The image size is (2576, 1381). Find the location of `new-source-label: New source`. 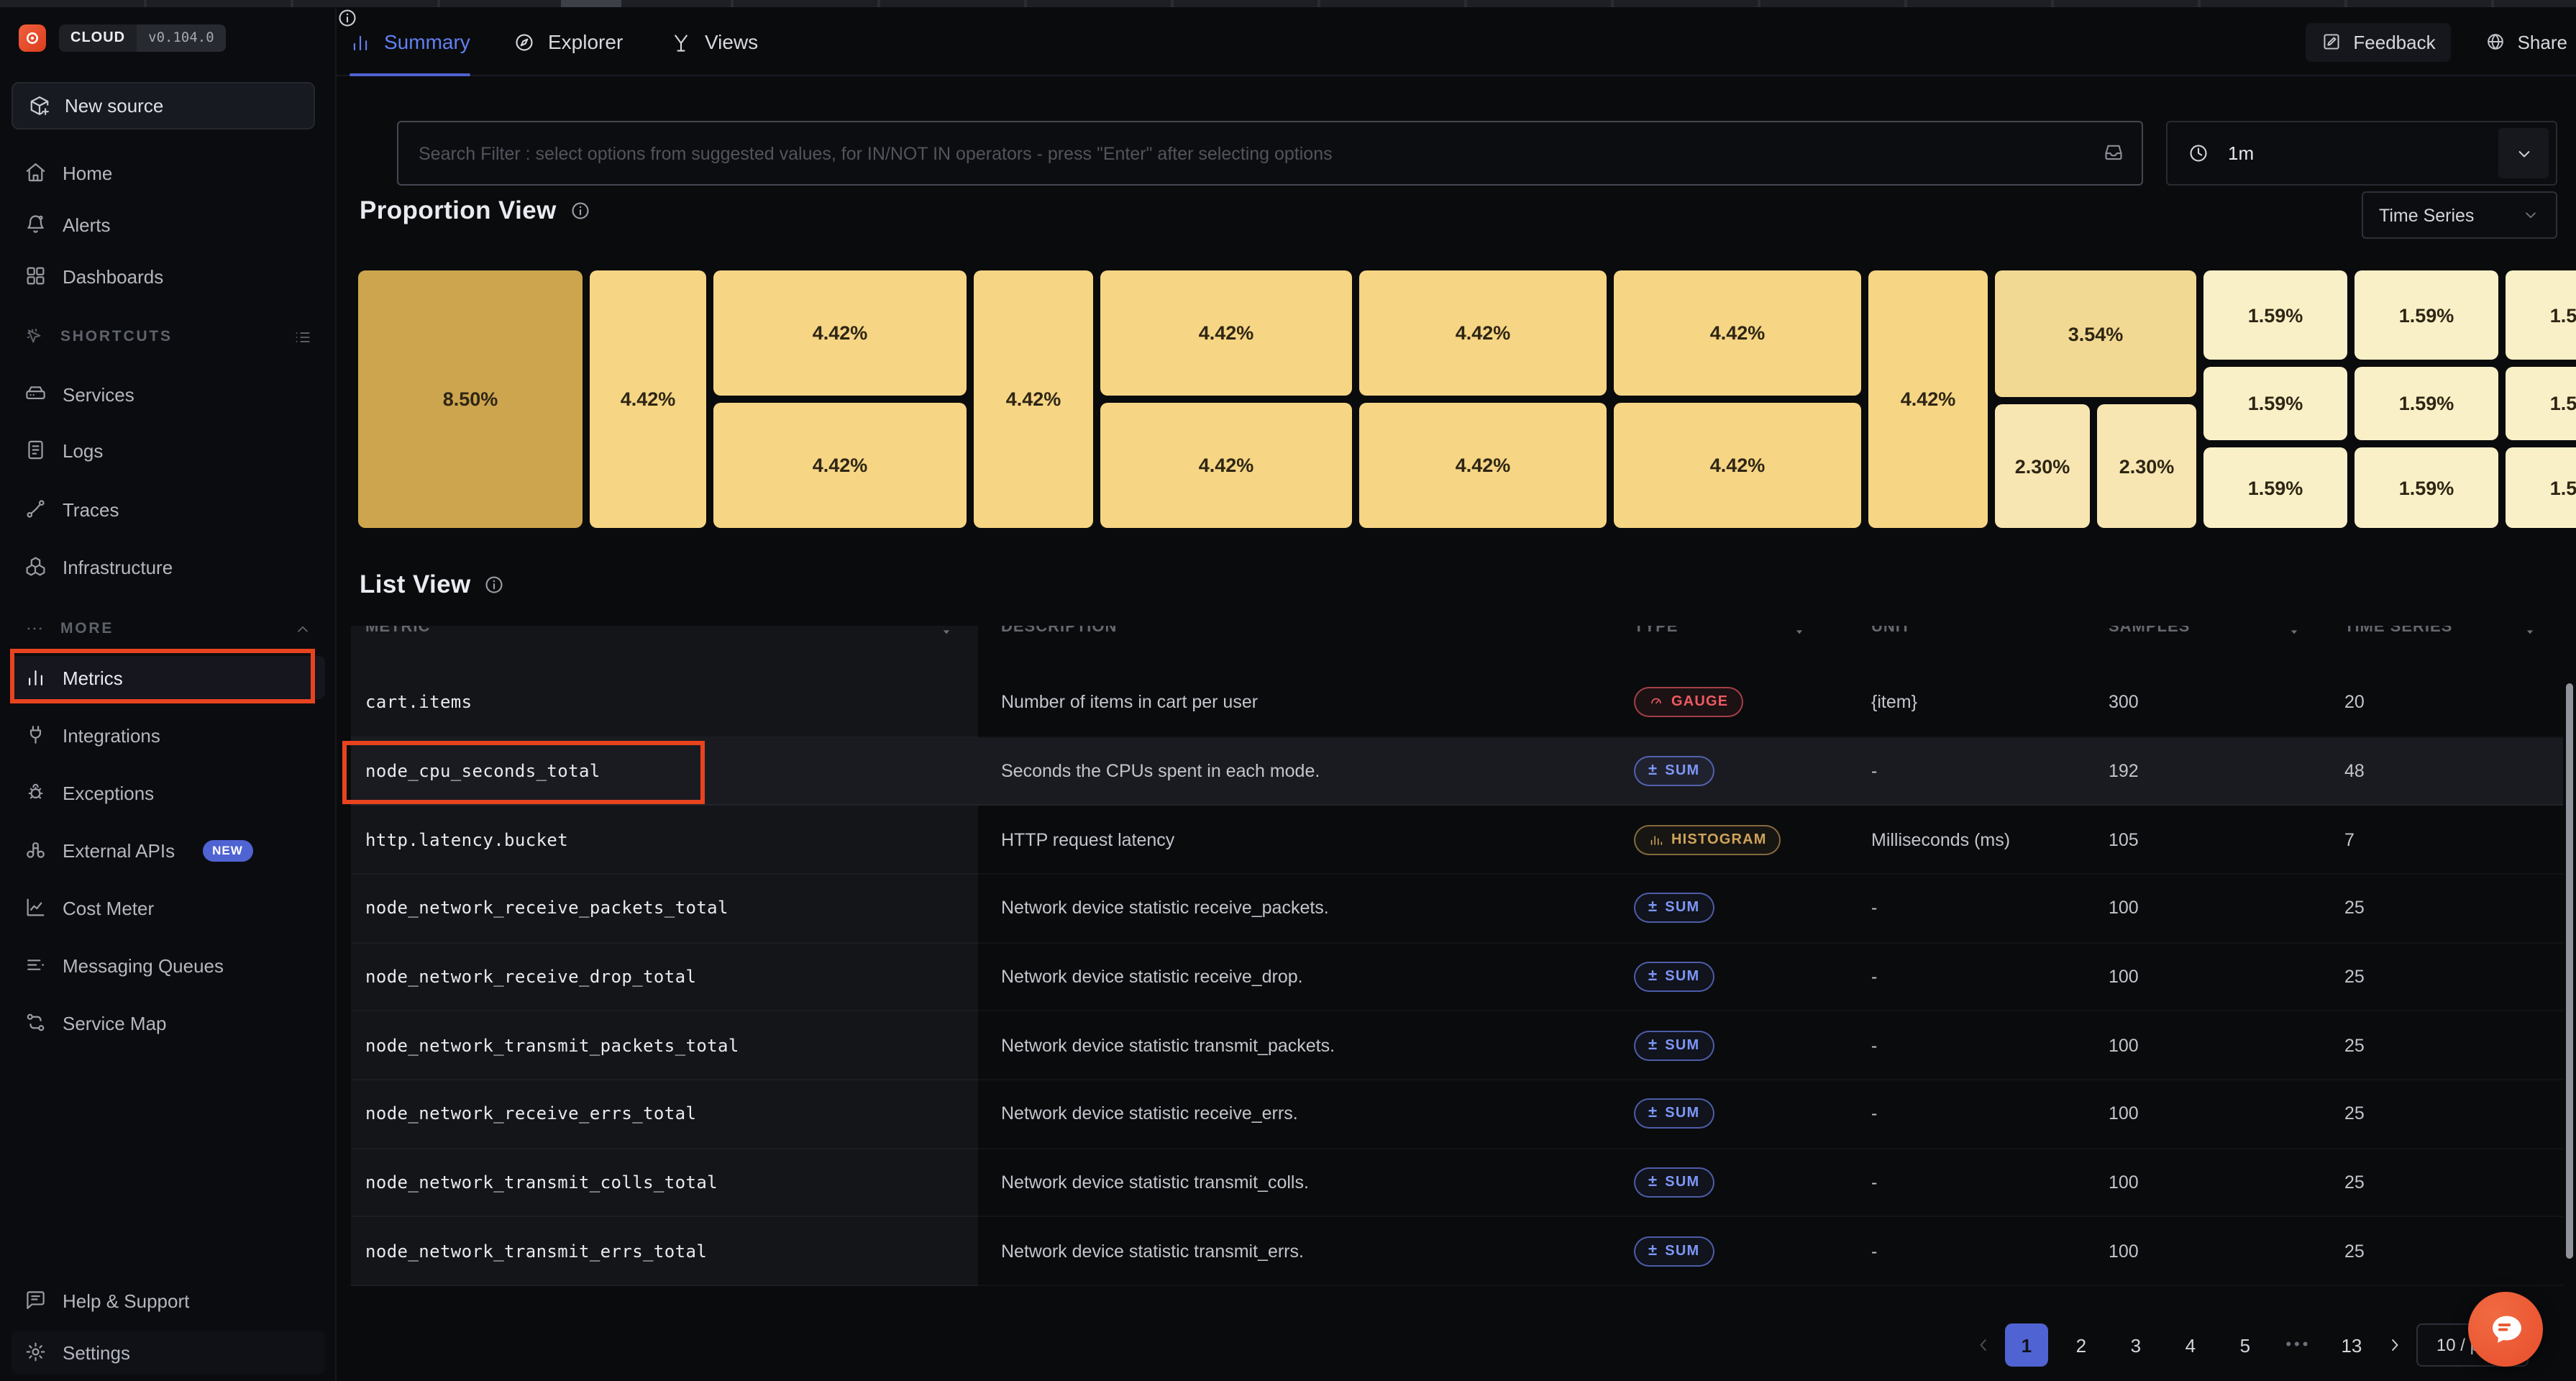

new-source-label: New source is located at coordinates (114, 106).